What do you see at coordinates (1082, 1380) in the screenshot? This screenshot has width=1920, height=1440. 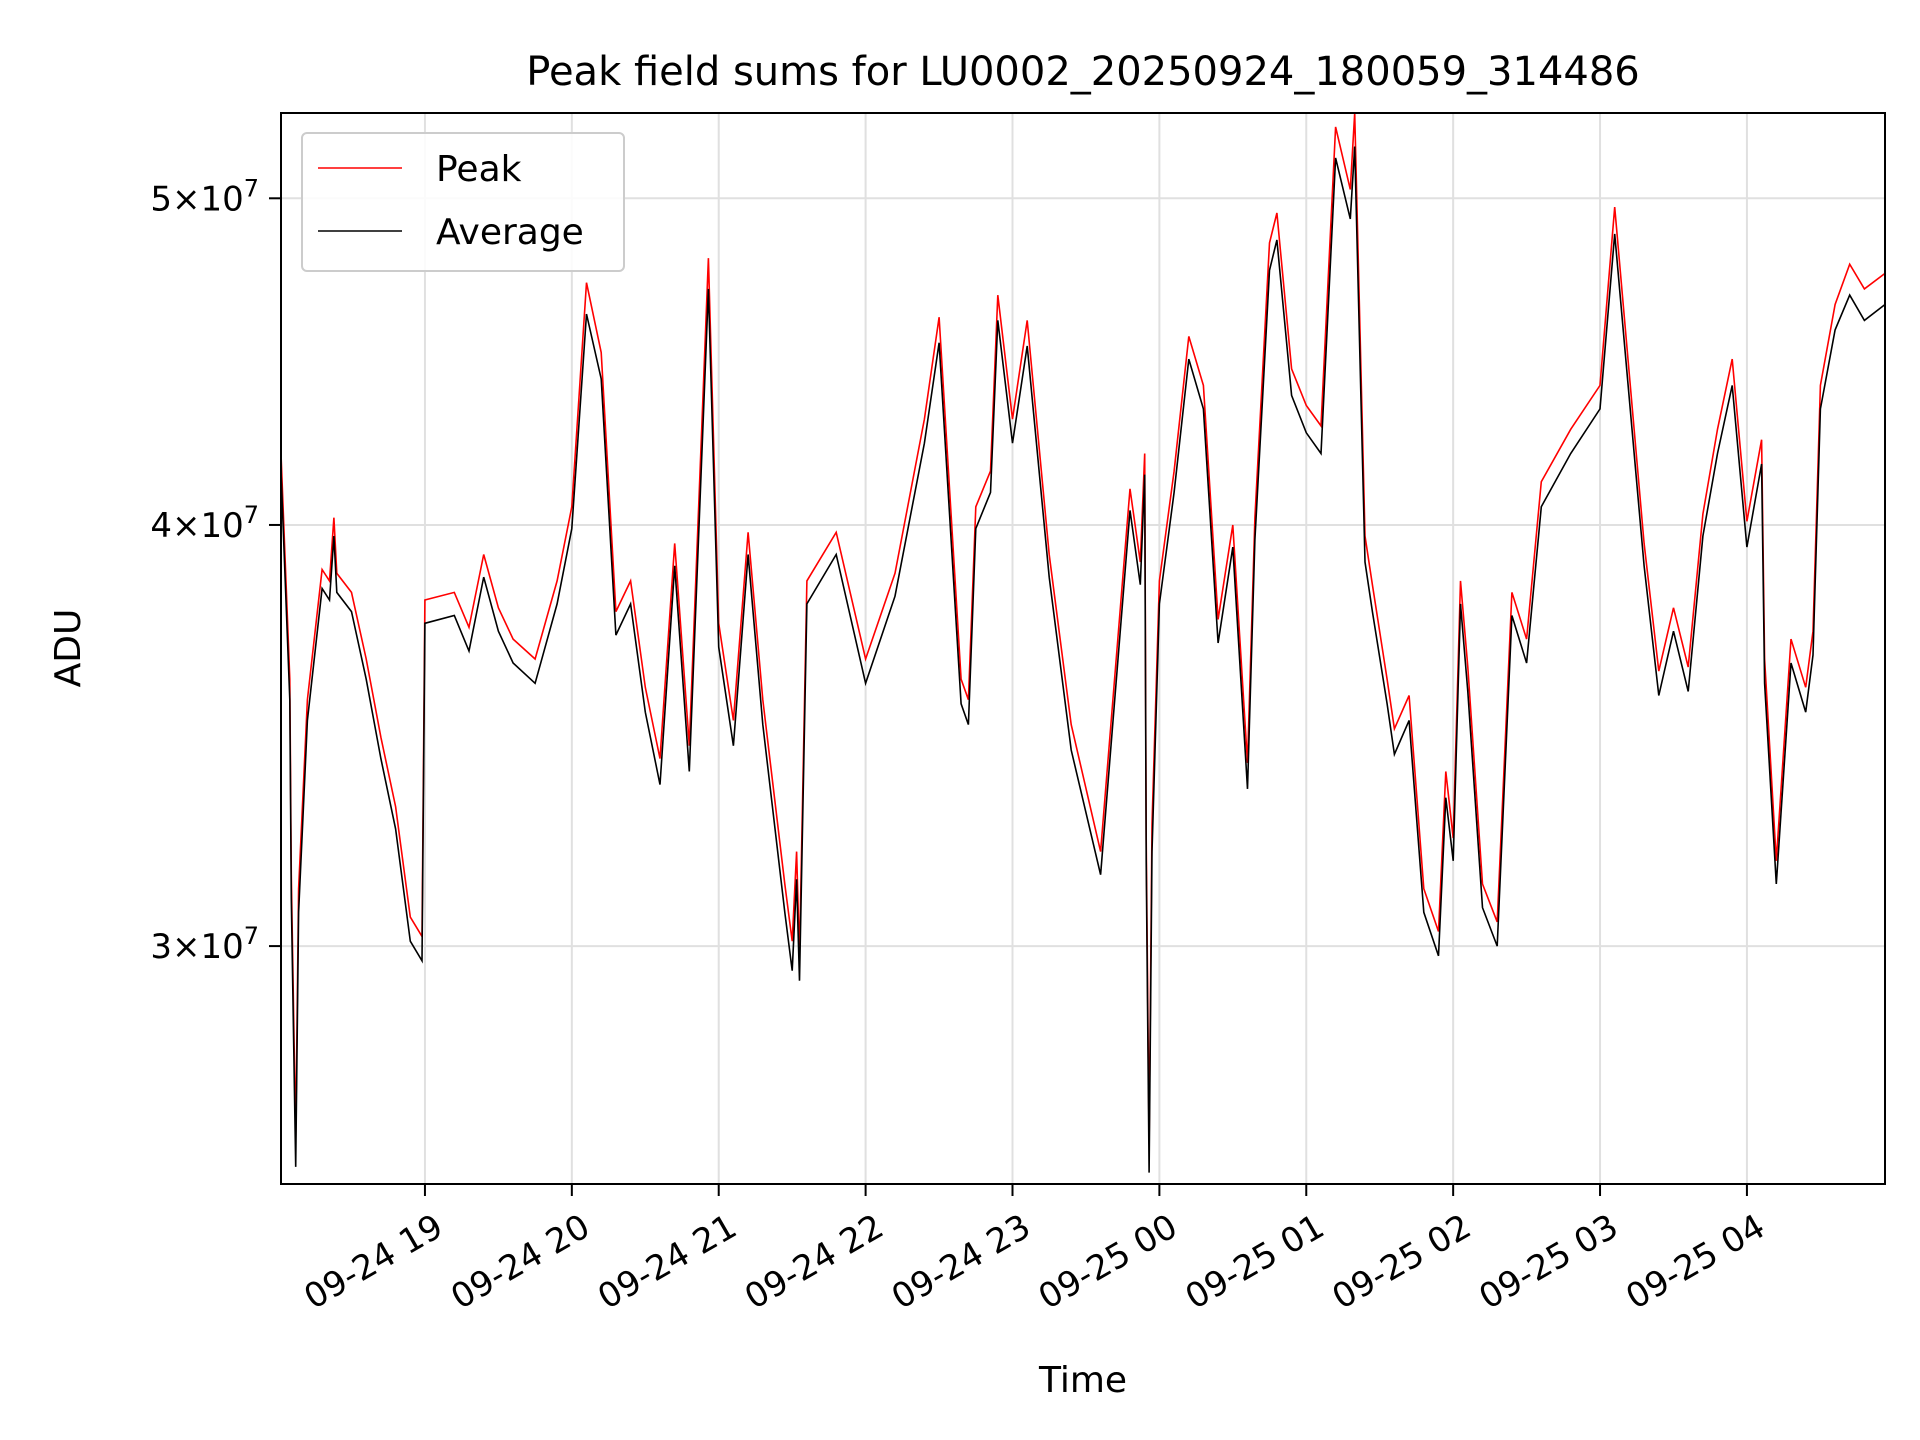 I see `x-axis-label: Time` at bounding box center [1082, 1380].